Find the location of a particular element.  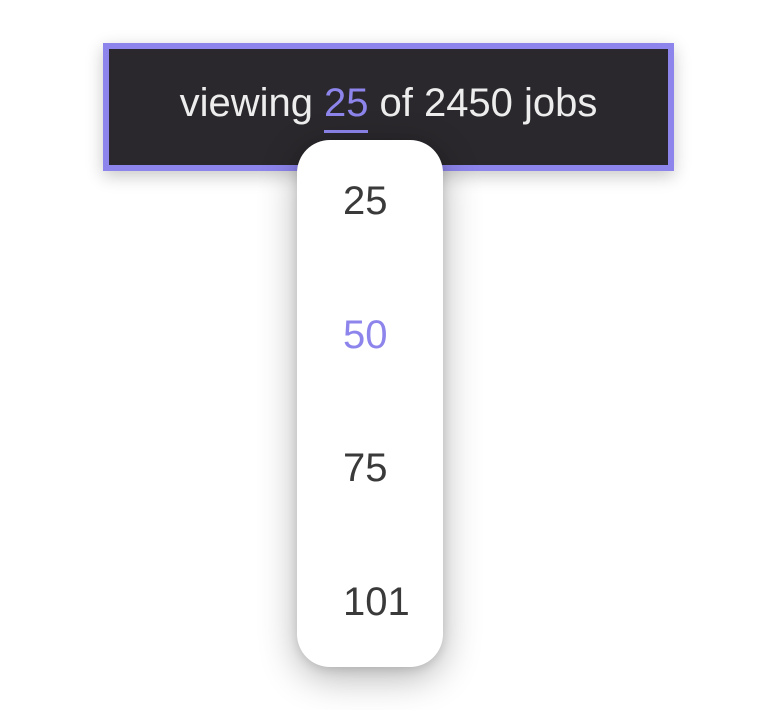

menu-item-75: 75 is located at coordinates (365, 468).